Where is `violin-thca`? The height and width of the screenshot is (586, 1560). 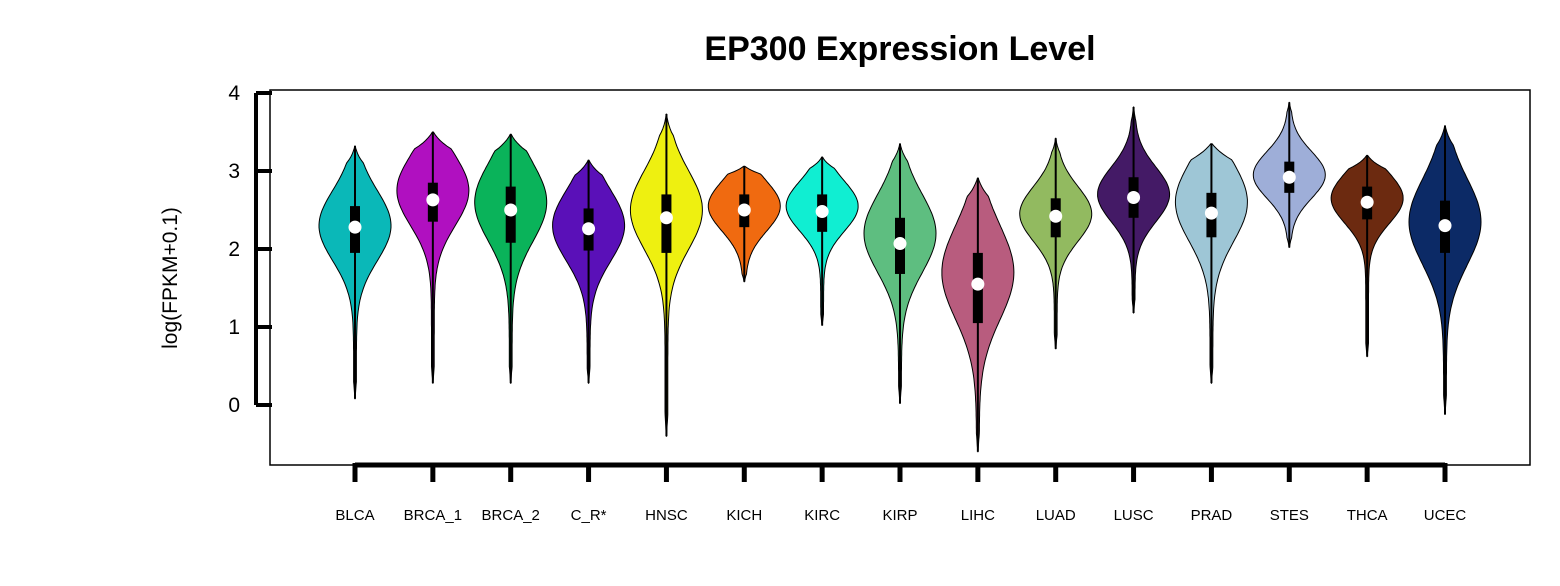
violin-thca is located at coordinates (1367, 256).